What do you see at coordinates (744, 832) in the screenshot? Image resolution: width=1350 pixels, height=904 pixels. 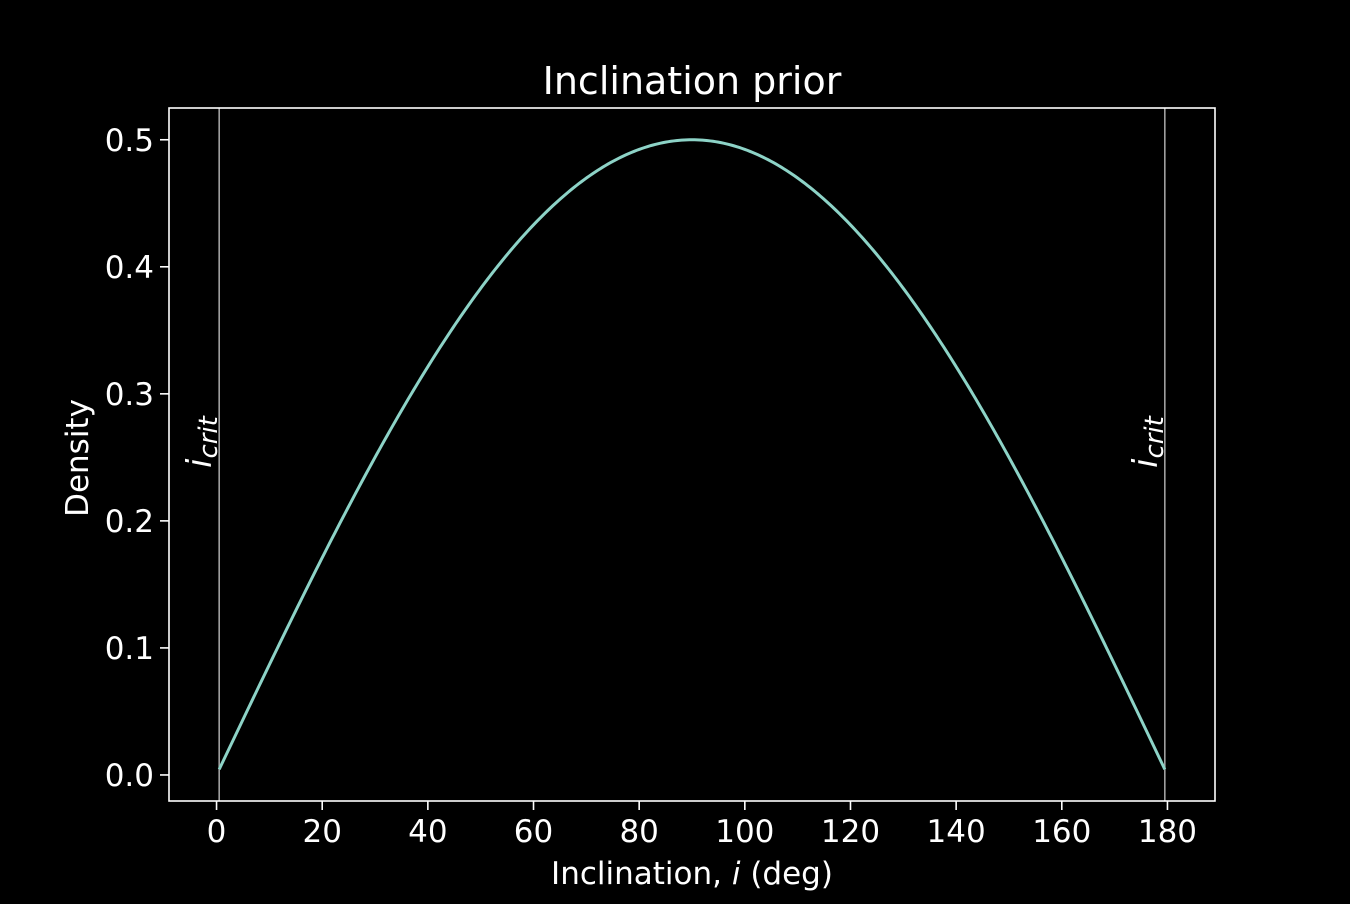 I see `x-tick-label-100: 100` at bounding box center [744, 832].